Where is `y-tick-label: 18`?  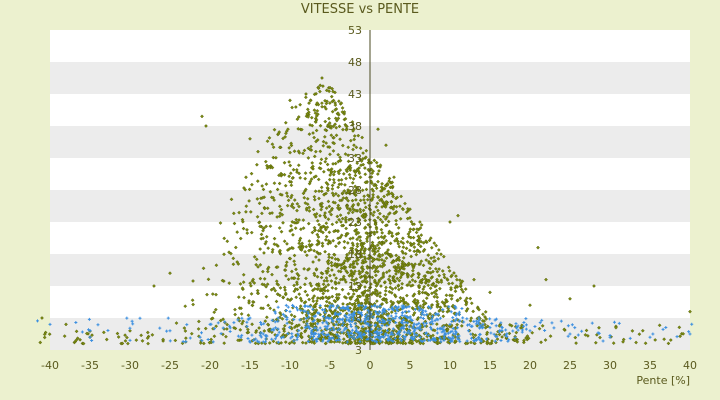
y-tick-label: 18 is located at coordinates (355, 254).